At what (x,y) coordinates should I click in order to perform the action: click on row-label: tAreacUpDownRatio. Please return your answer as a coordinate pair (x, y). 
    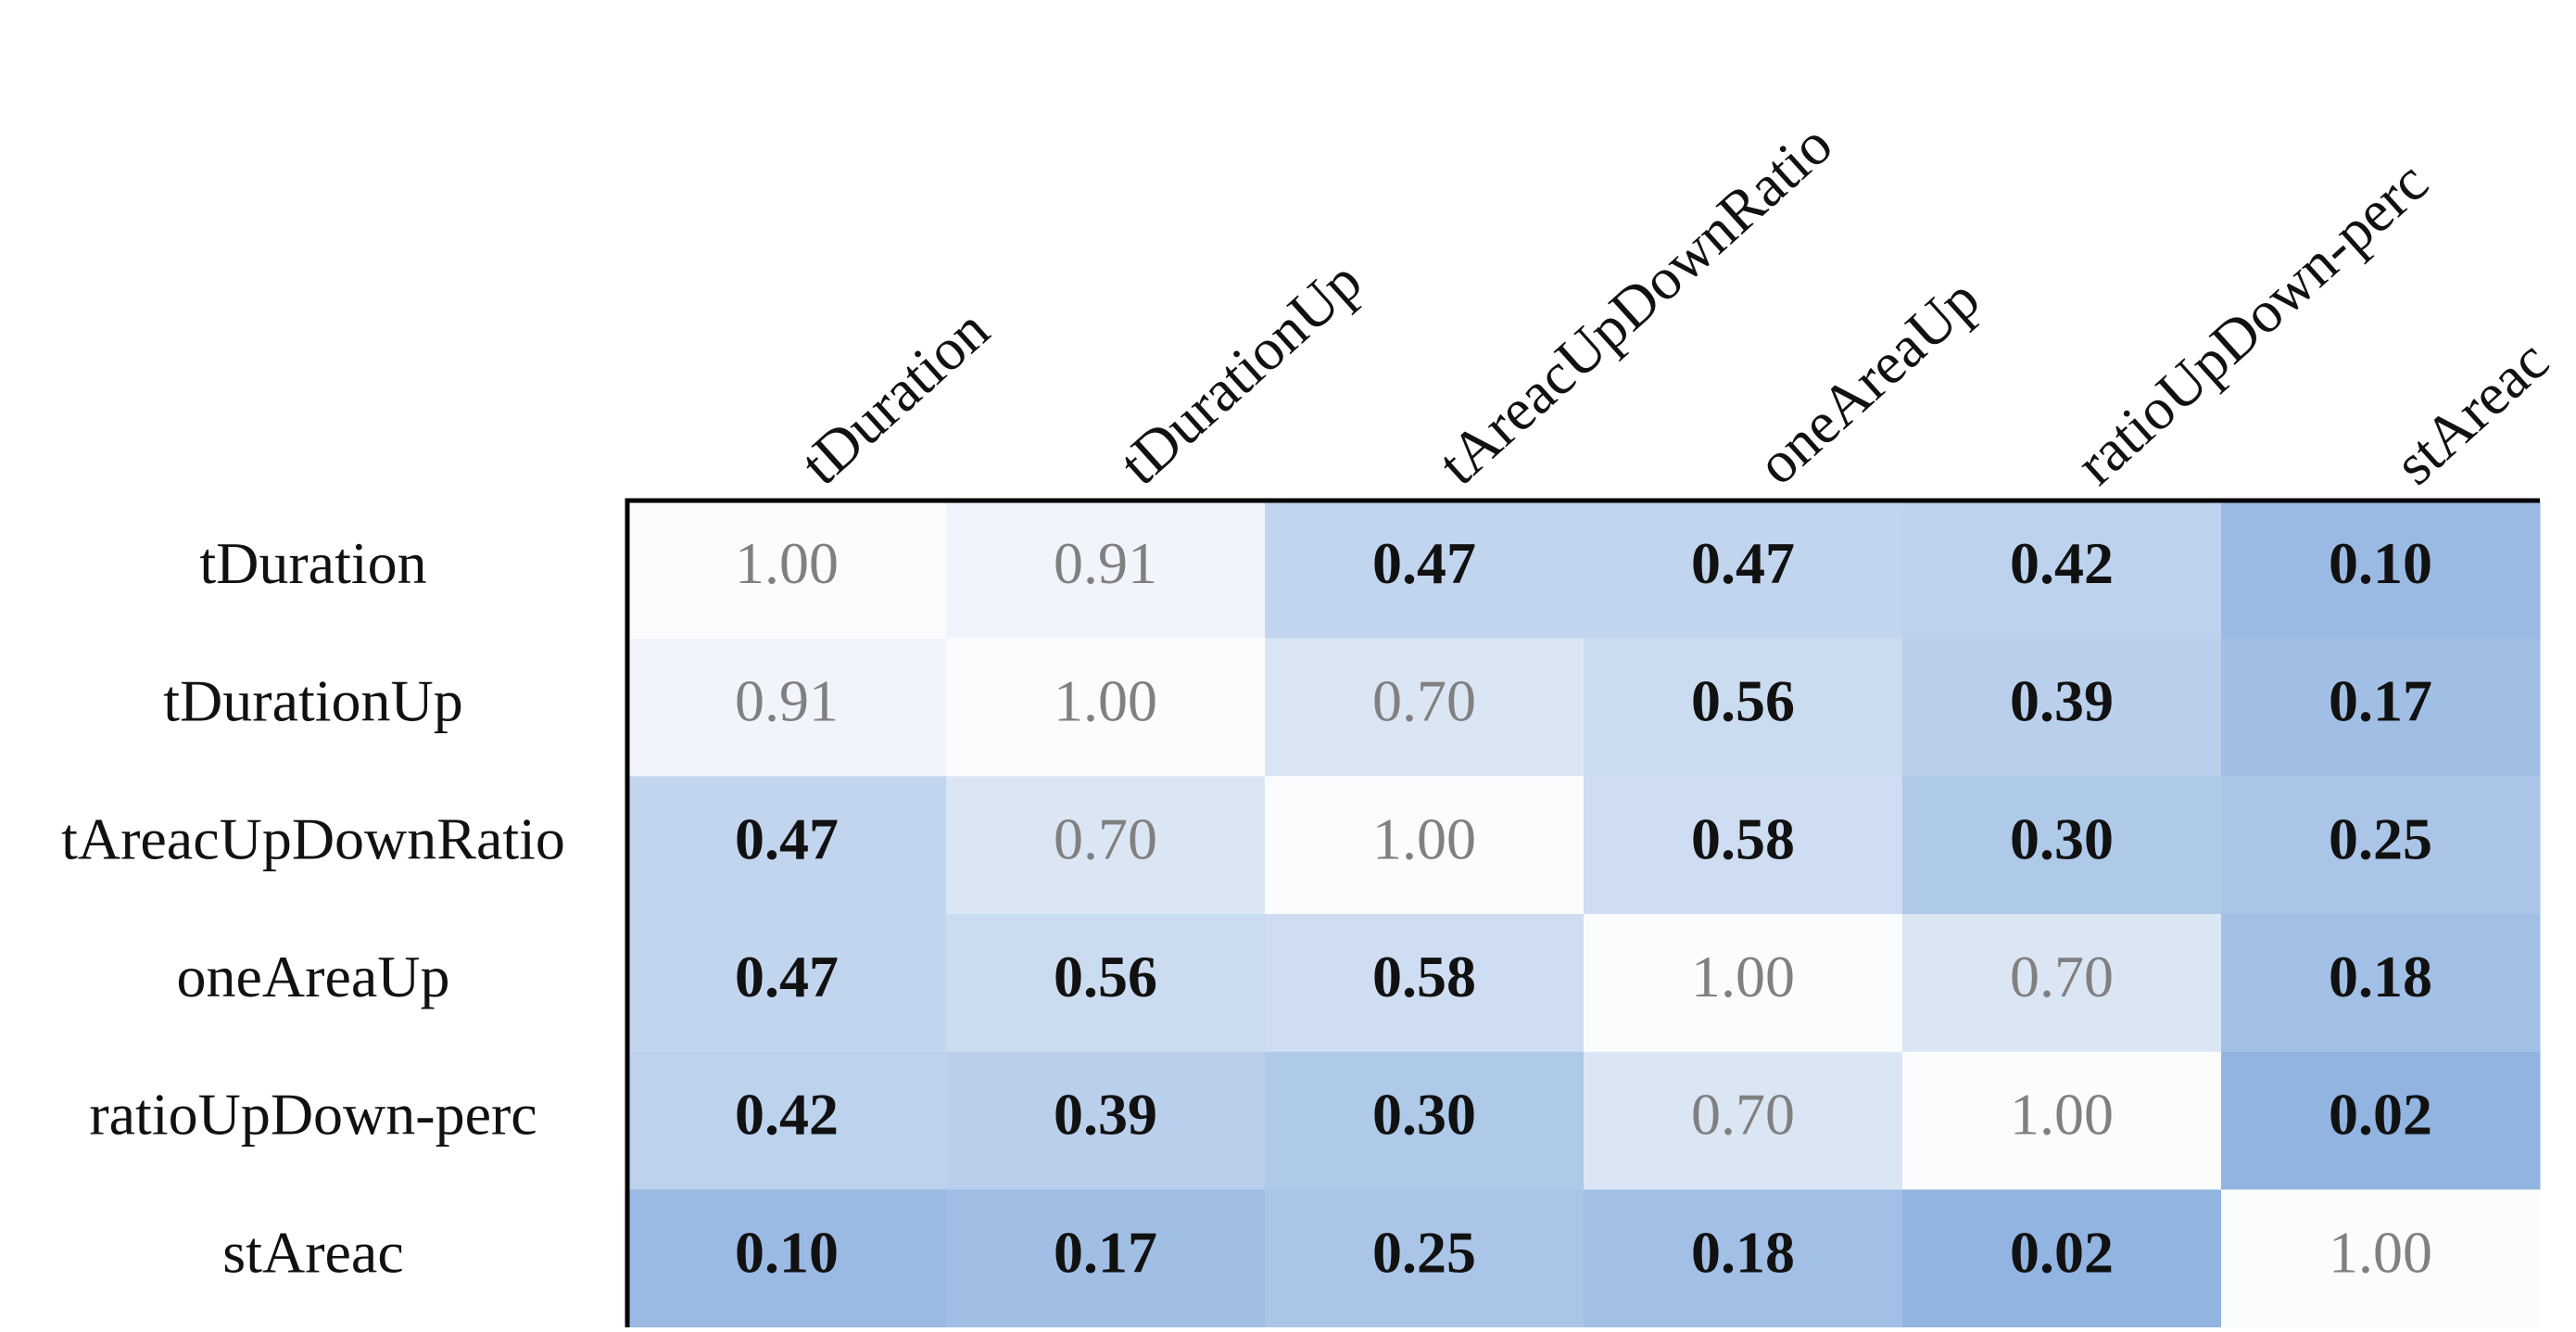
    Looking at the image, I should click on (313, 838).